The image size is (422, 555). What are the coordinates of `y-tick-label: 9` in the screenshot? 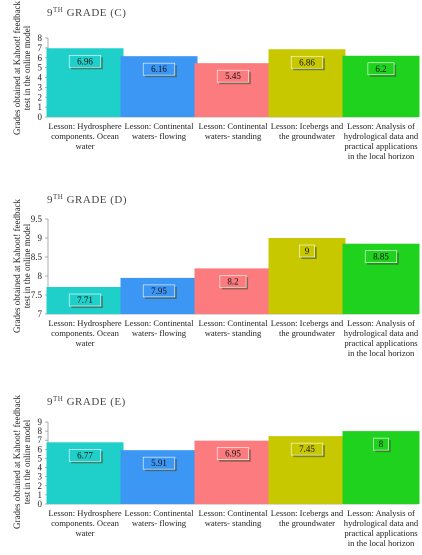 It's located at (40, 422).